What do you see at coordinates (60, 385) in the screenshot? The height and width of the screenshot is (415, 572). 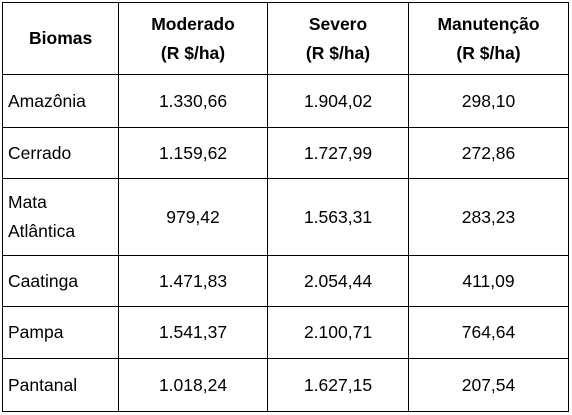 I see `biome-cell: Pantanal` at bounding box center [60, 385].